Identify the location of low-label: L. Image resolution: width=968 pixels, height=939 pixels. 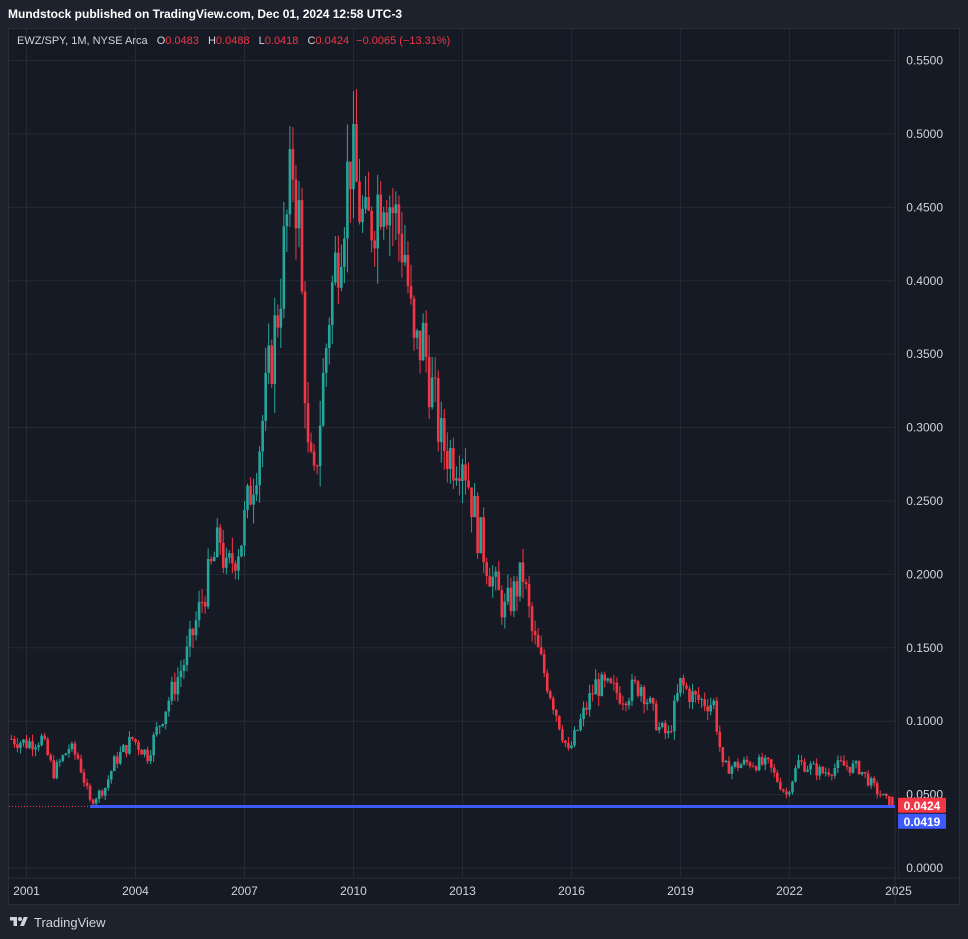
(261, 41).